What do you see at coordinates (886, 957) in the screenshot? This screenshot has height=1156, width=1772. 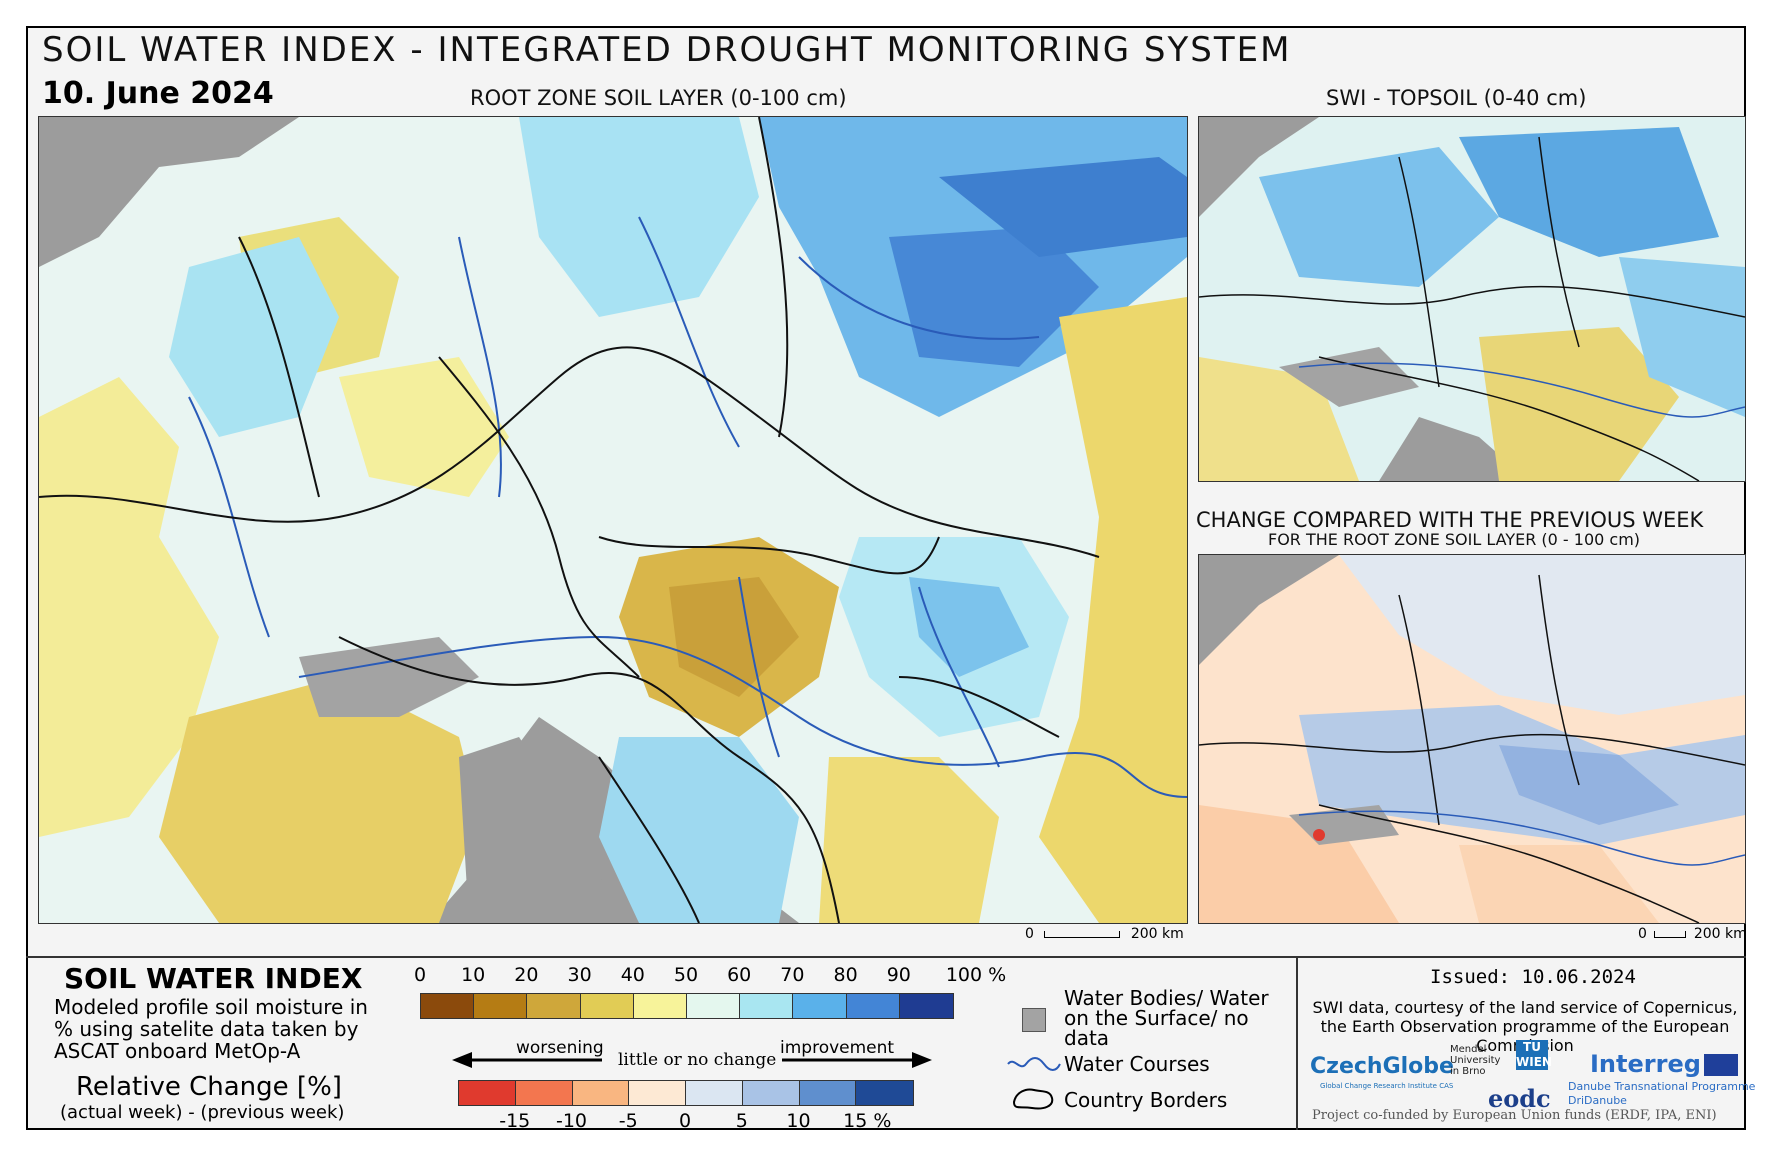 I see `legend-divider` at bounding box center [886, 957].